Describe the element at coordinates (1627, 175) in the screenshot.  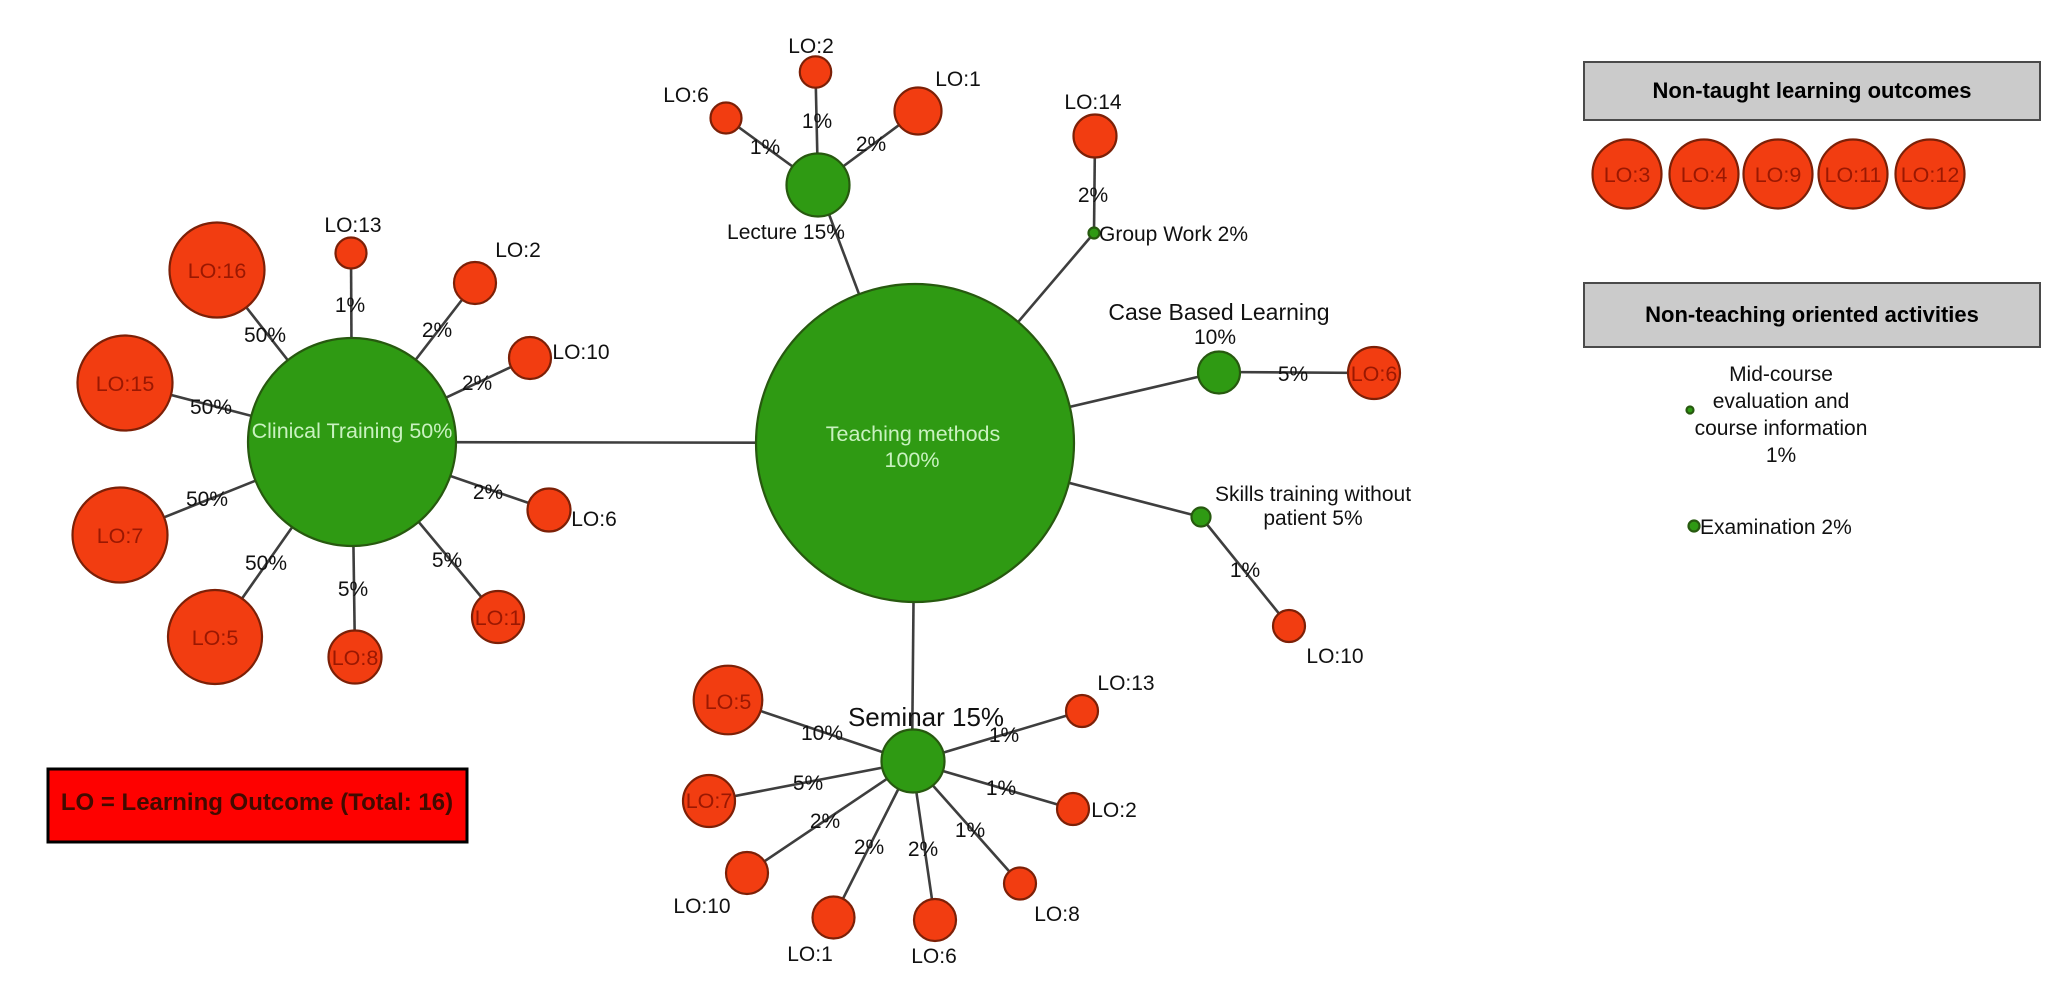
I see `svg-text: LO:3` at that location.